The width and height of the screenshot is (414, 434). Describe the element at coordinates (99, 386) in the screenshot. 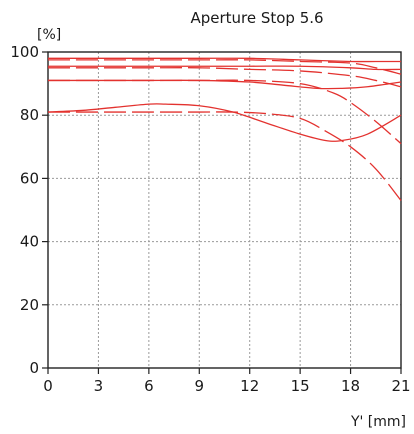

I see `x-tick-label: 3` at that location.